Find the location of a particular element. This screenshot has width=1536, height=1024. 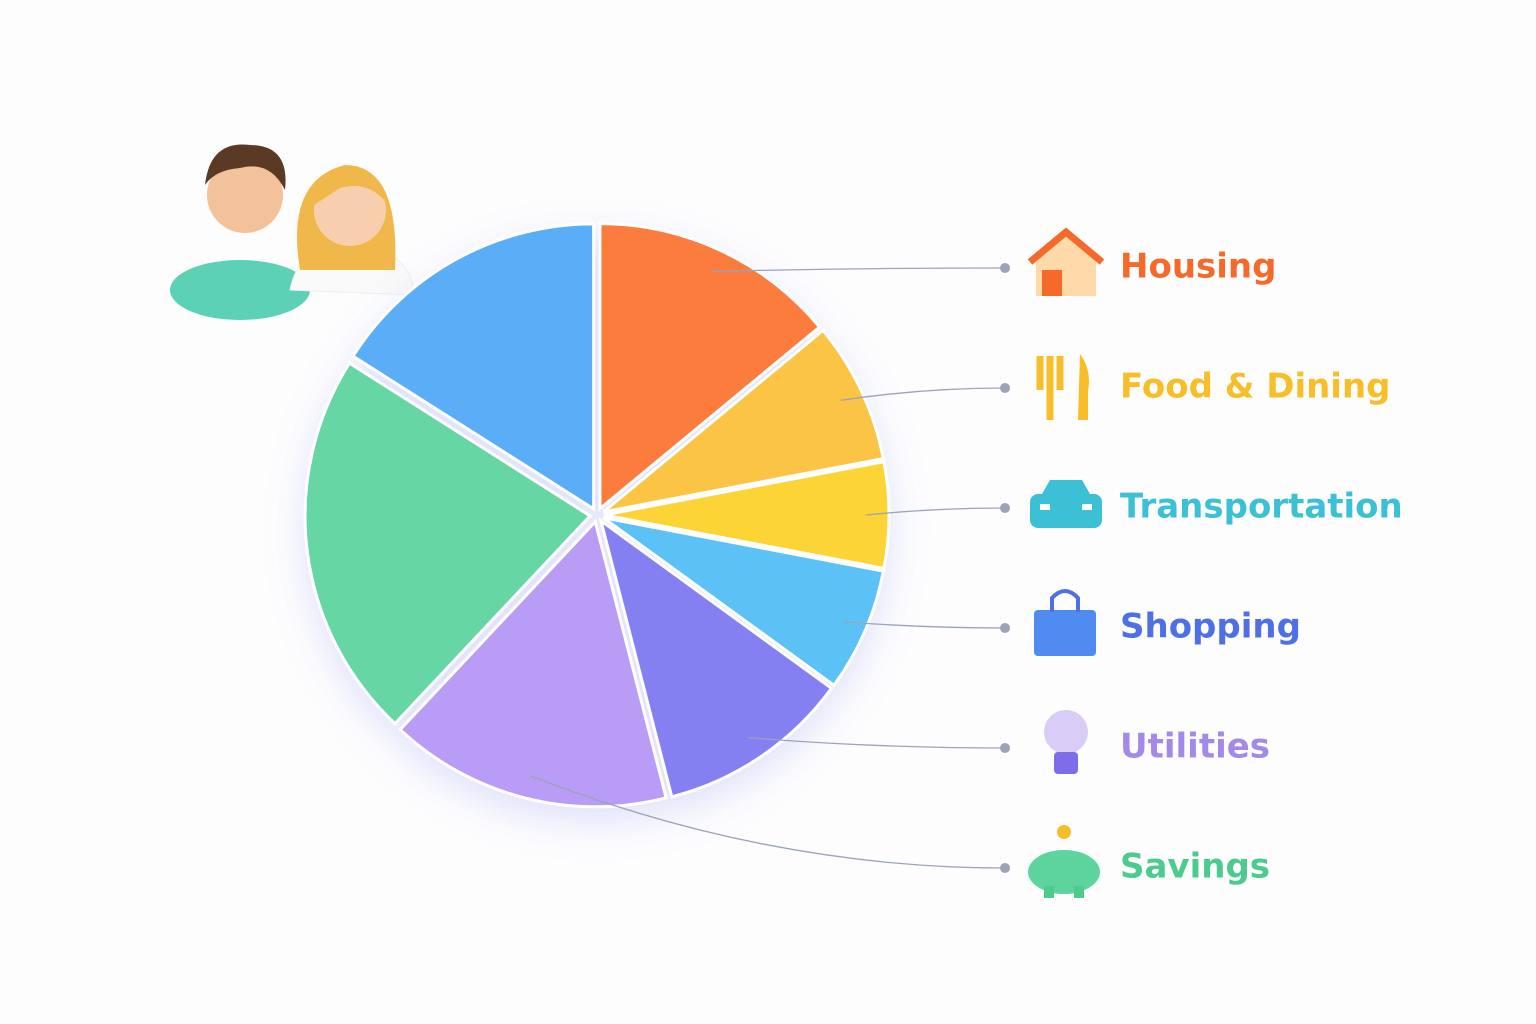

icons is located at coordinates (1066, 562).